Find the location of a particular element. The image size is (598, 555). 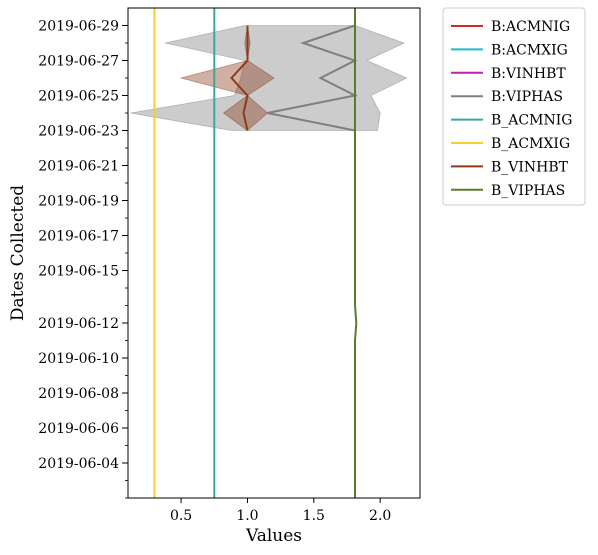

legend-label: B_VIPHAS is located at coordinates (528, 191).